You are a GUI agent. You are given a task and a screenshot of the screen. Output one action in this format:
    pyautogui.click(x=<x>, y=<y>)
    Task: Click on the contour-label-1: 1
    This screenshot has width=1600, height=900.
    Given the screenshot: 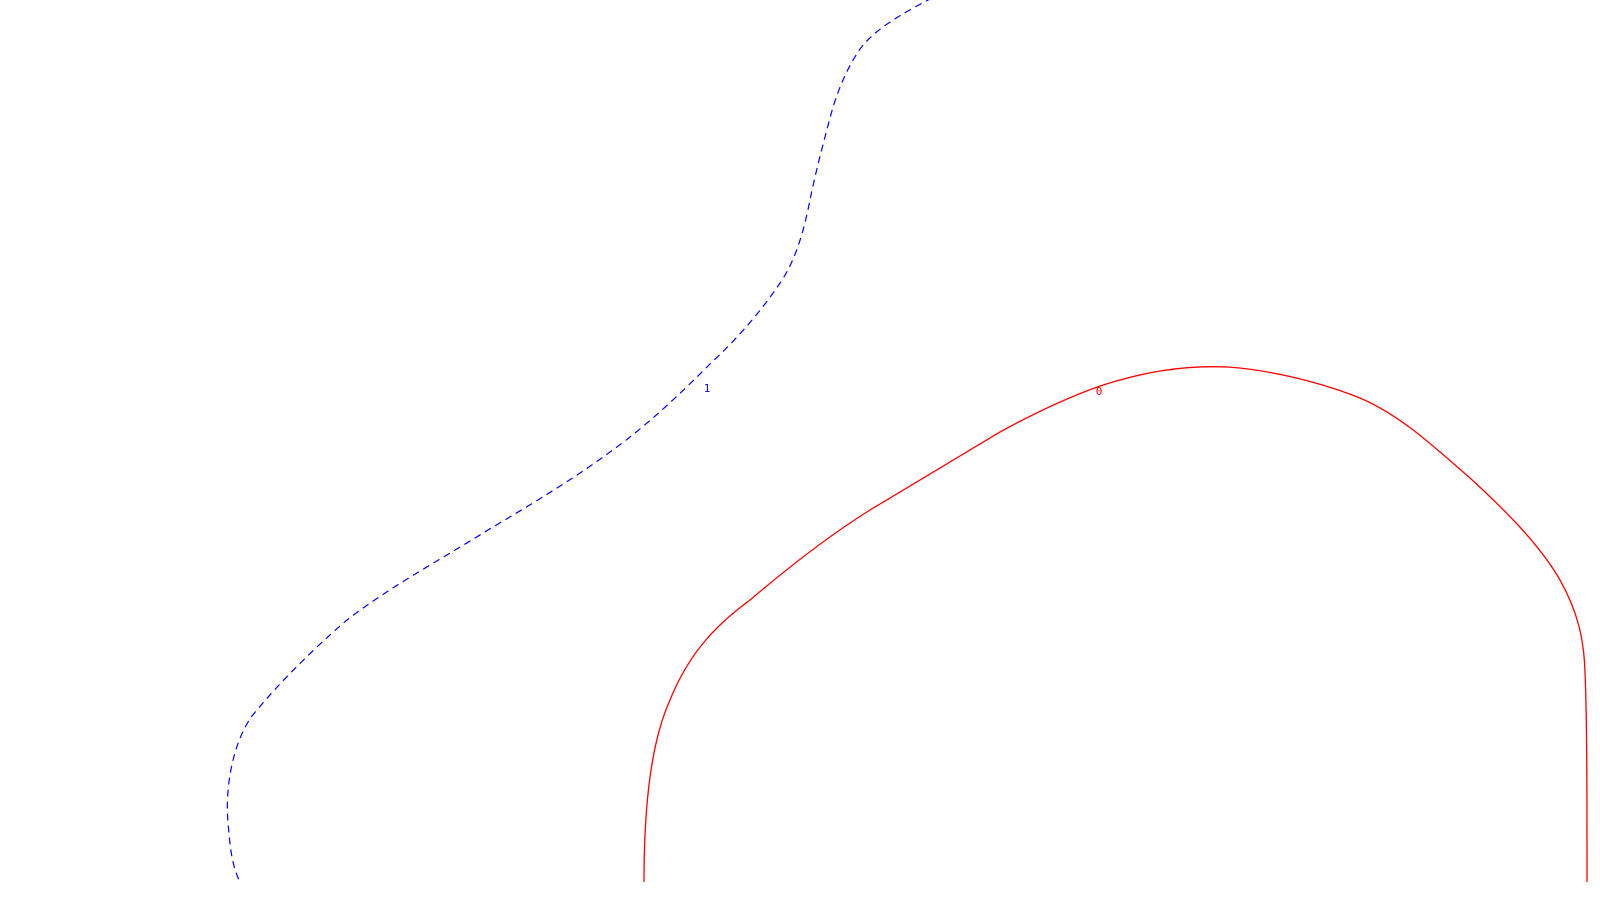 What is the action you would take?
    pyautogui.click(x=707, y=388)
    